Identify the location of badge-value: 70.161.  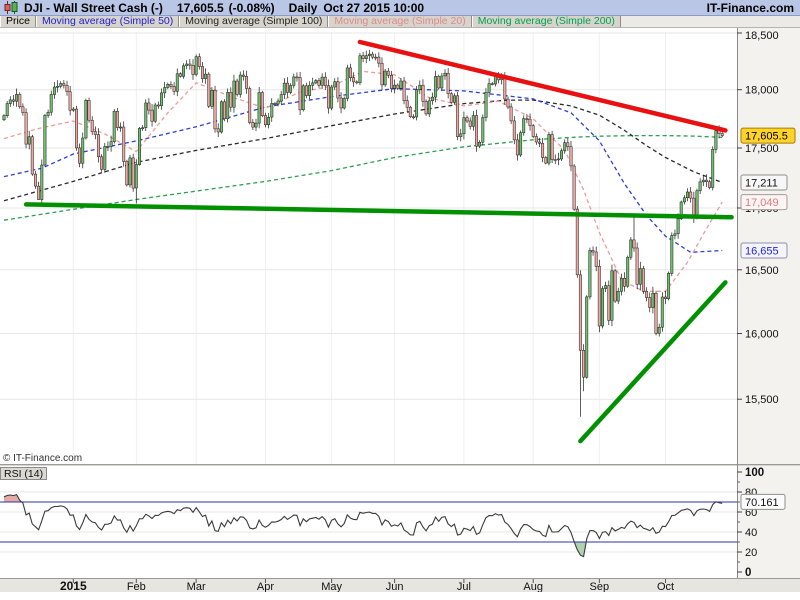
(762, 503).